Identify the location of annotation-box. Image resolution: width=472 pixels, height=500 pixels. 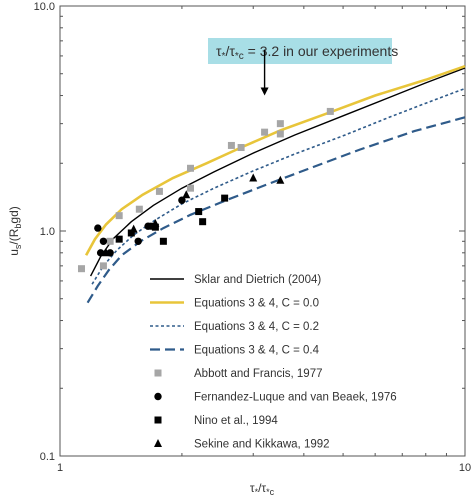
(300, 51).